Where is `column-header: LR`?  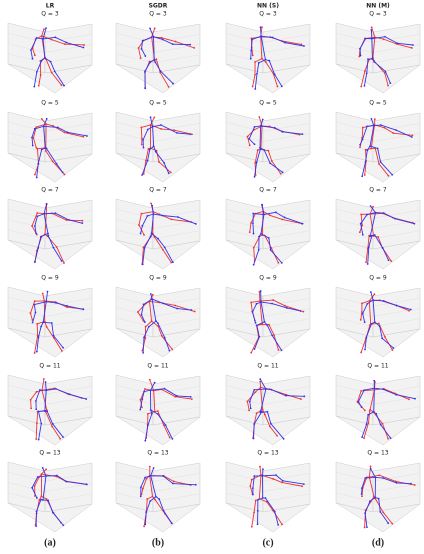
column-header: LR is located at coordinates (50, 6).